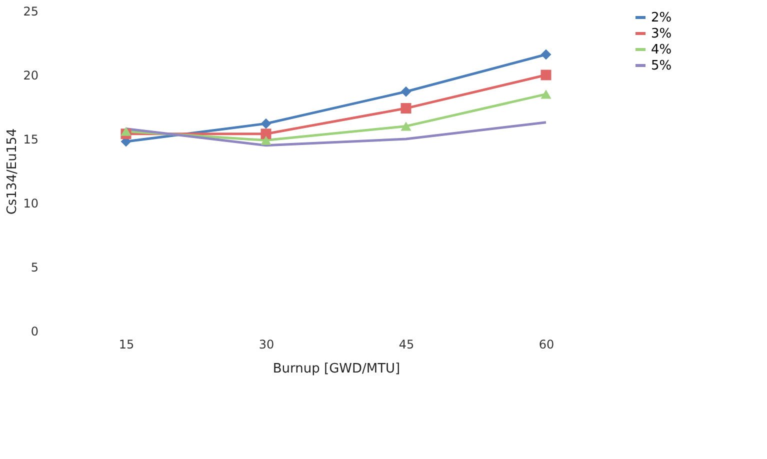 This screenshot has height=459, width=767. I want to click on legend-label: 4%, so click(661, 50).